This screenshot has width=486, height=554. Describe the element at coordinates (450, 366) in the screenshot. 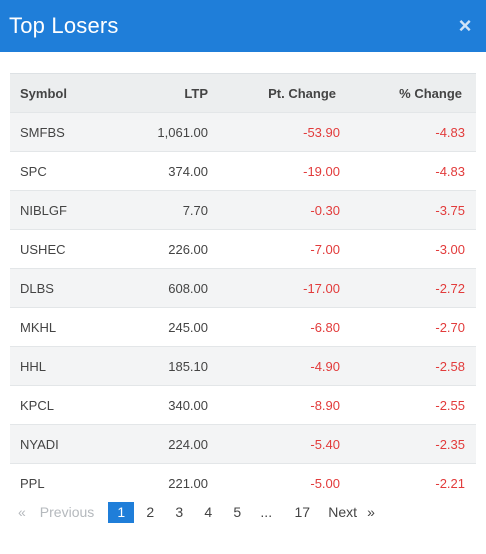

I see `cell-pct-change: -2.58` at that location.